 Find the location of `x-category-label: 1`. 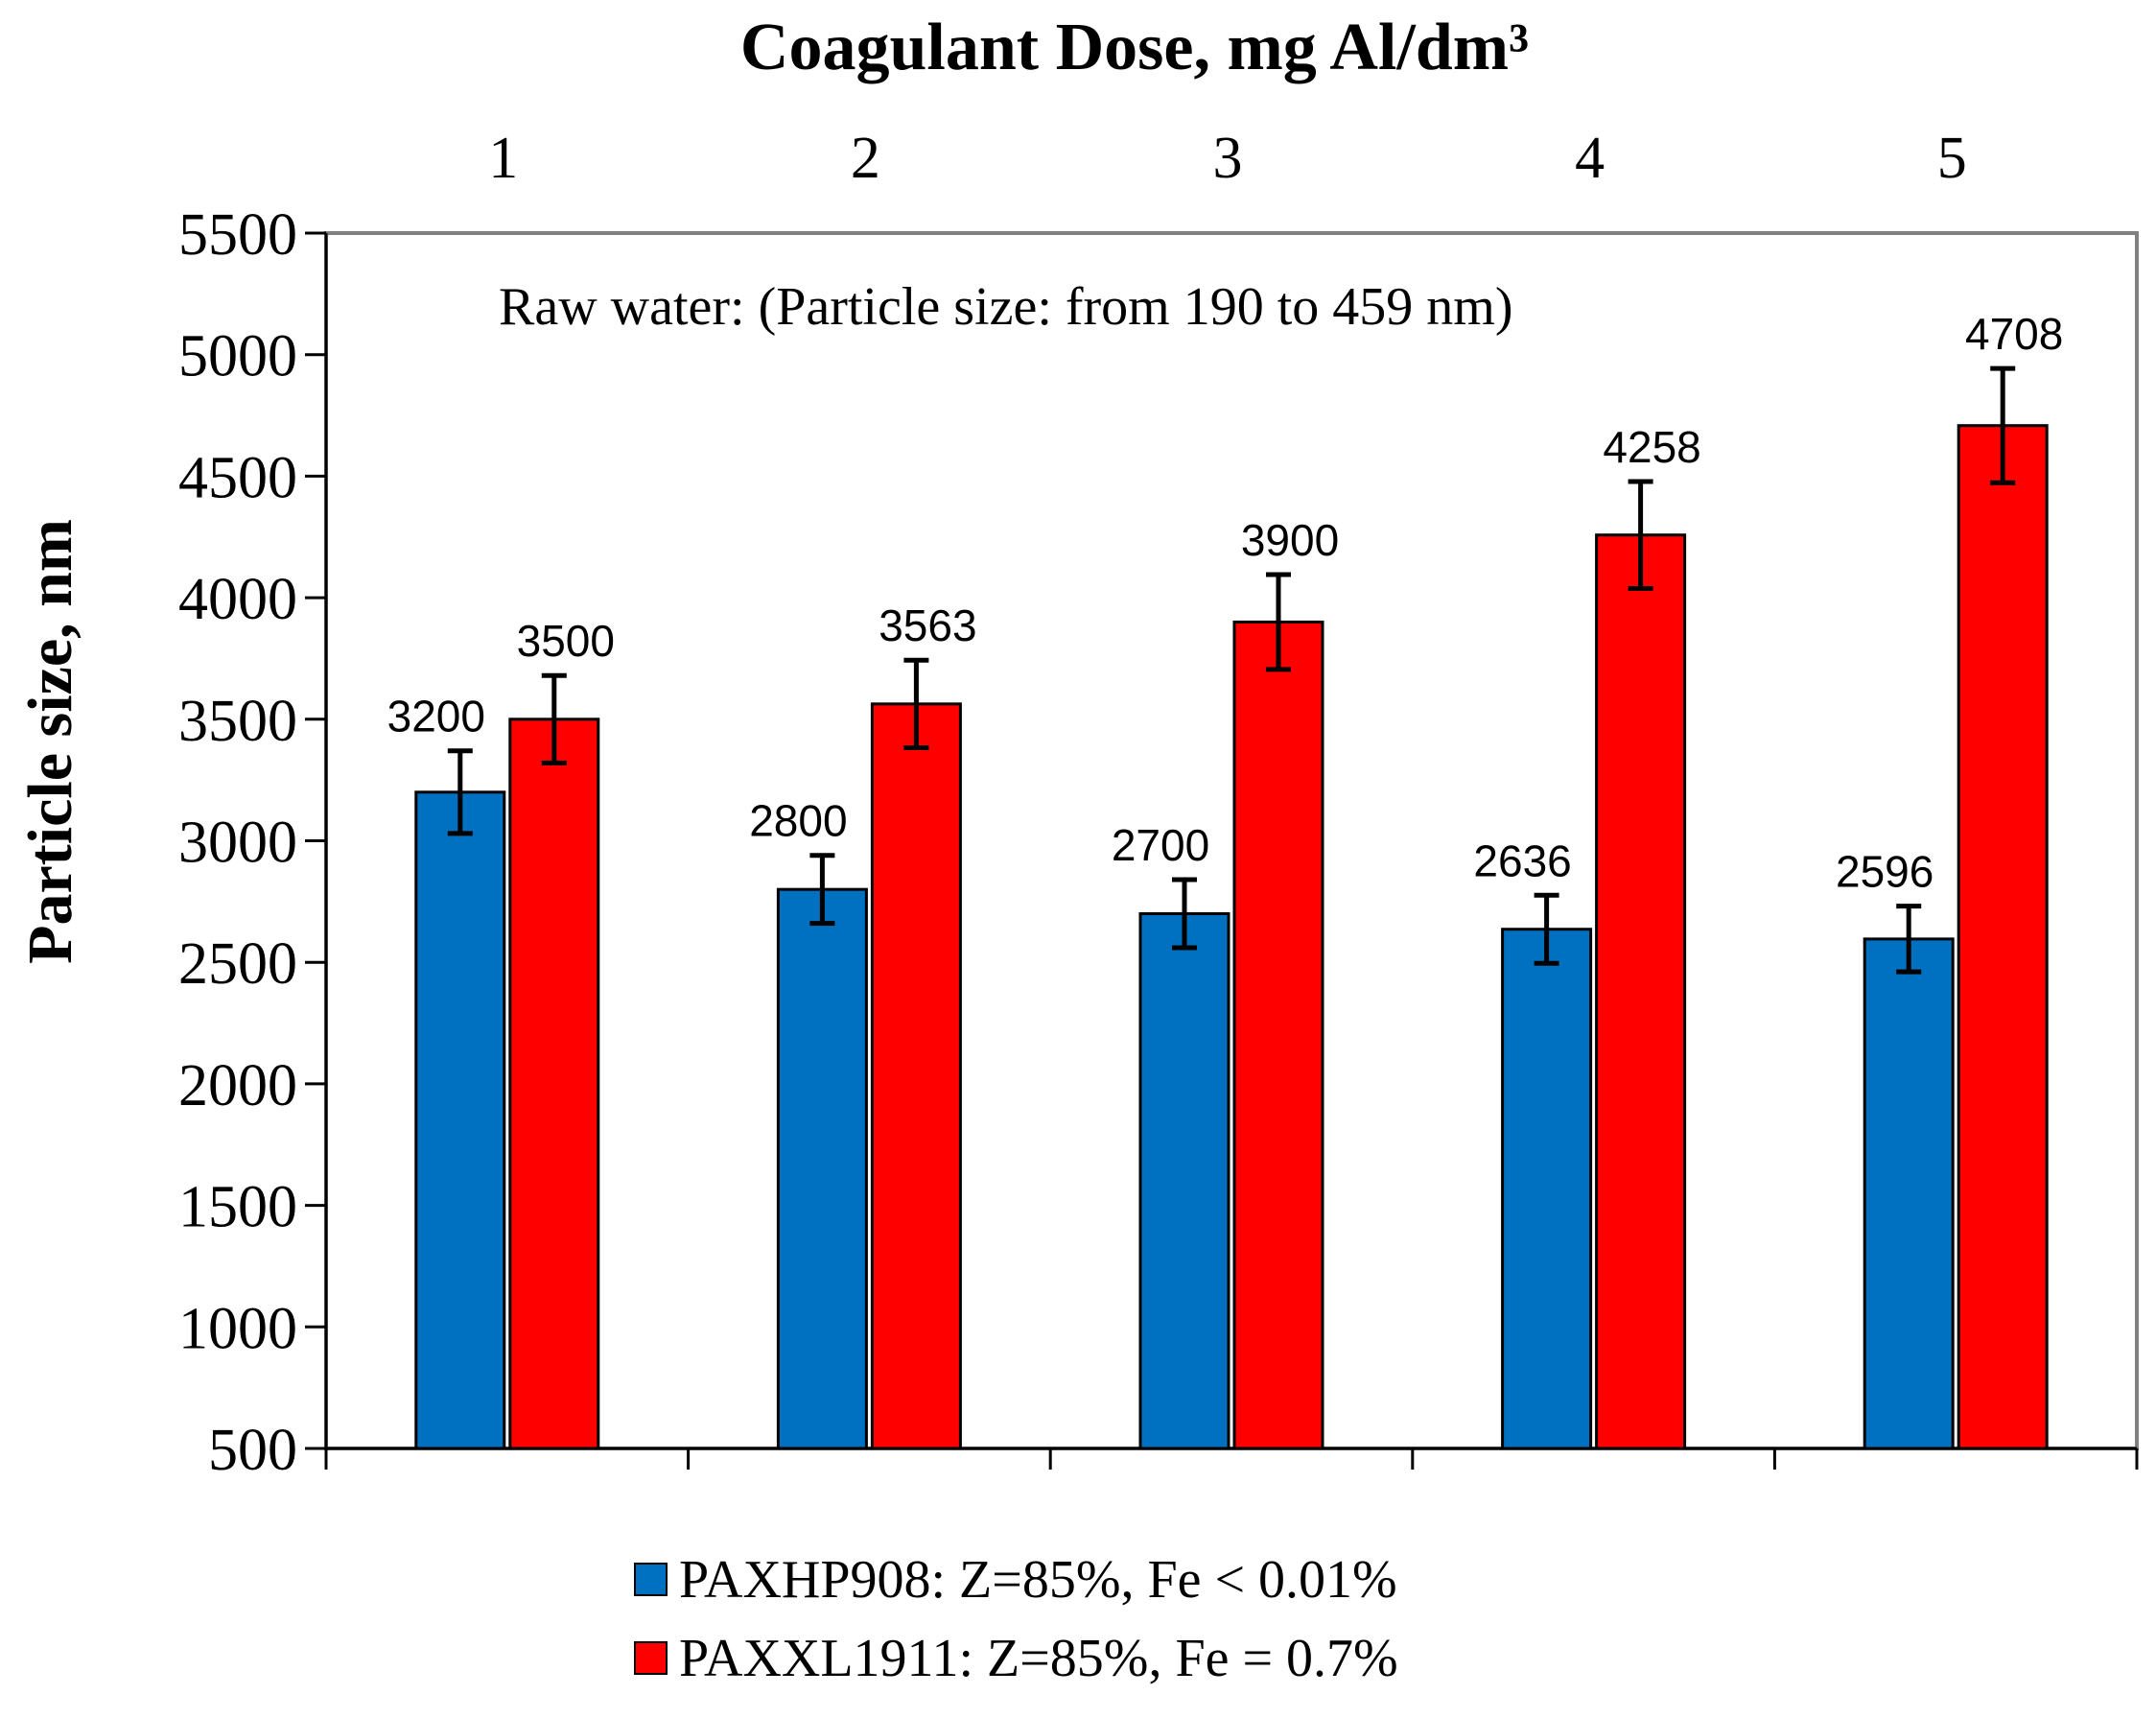

x-category-label: 1 is located at coordinates (503, 159).